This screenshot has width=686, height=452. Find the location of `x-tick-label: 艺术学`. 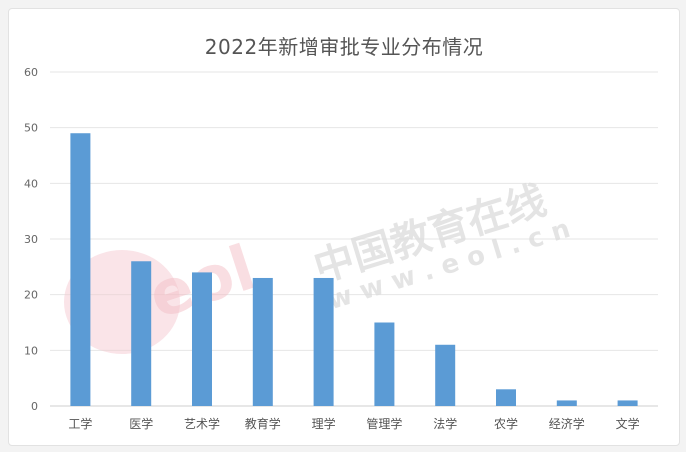

x-tick-label: 艺术学 is located at coordinates (202, 423).